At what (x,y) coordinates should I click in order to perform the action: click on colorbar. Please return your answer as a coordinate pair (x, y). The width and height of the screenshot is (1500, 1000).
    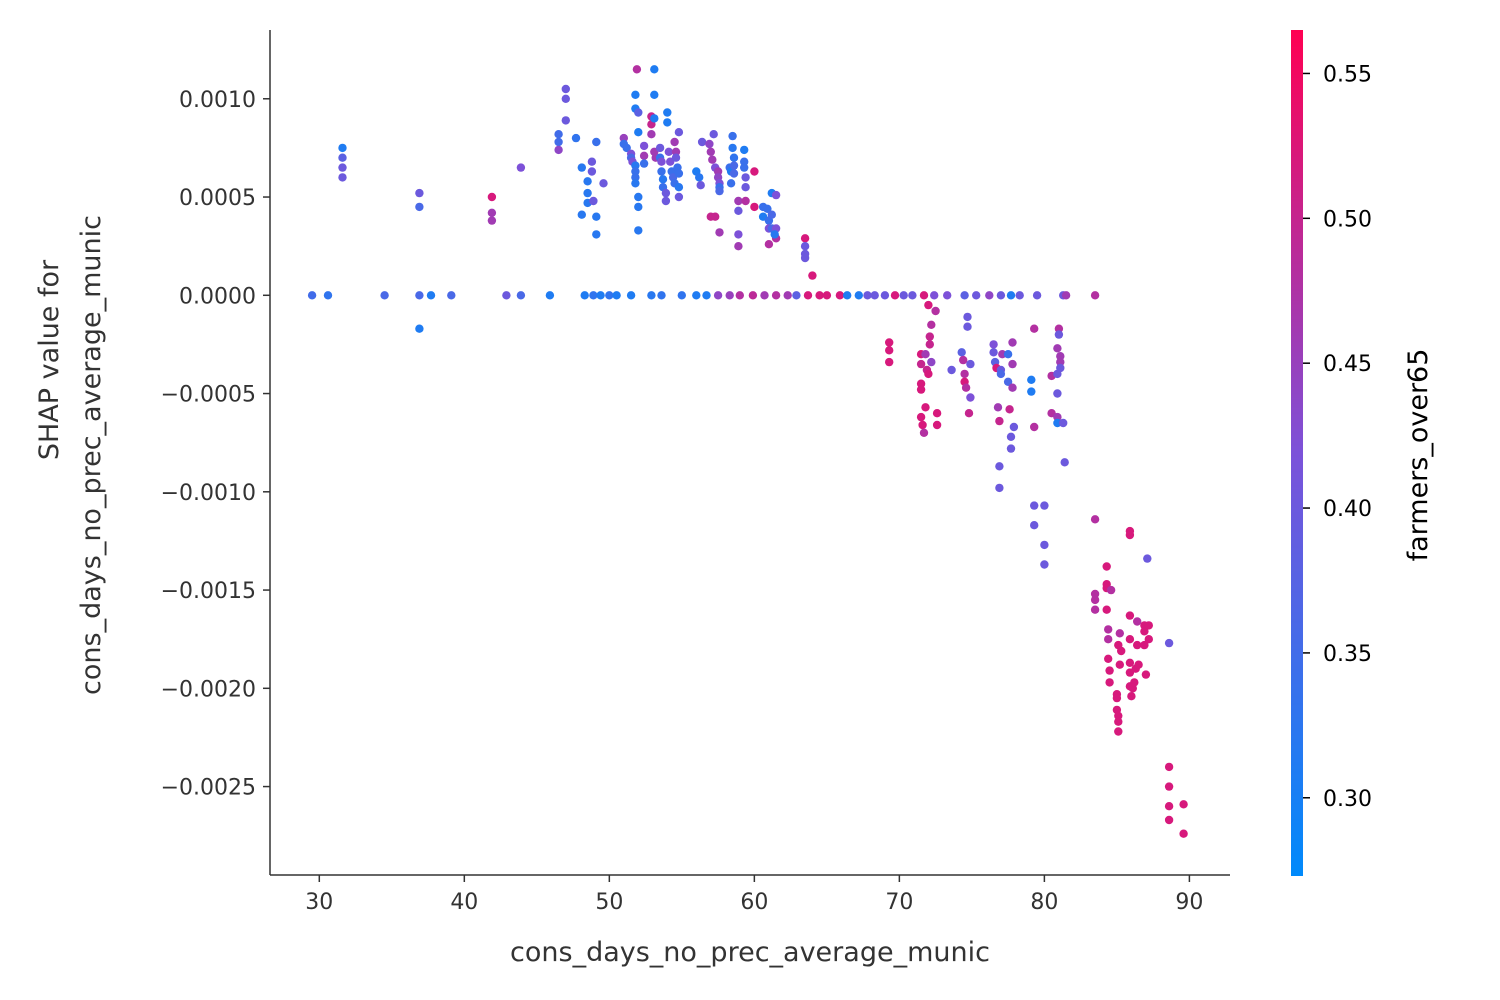
    Looking at the image, I should click on (1297, 453).